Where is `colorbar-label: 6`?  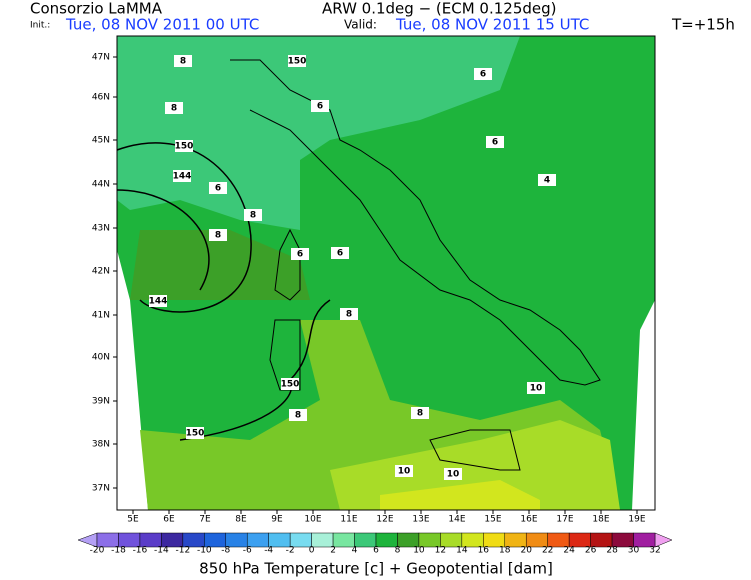 colorbar-label: 6 is located at coordinates (376, 551).